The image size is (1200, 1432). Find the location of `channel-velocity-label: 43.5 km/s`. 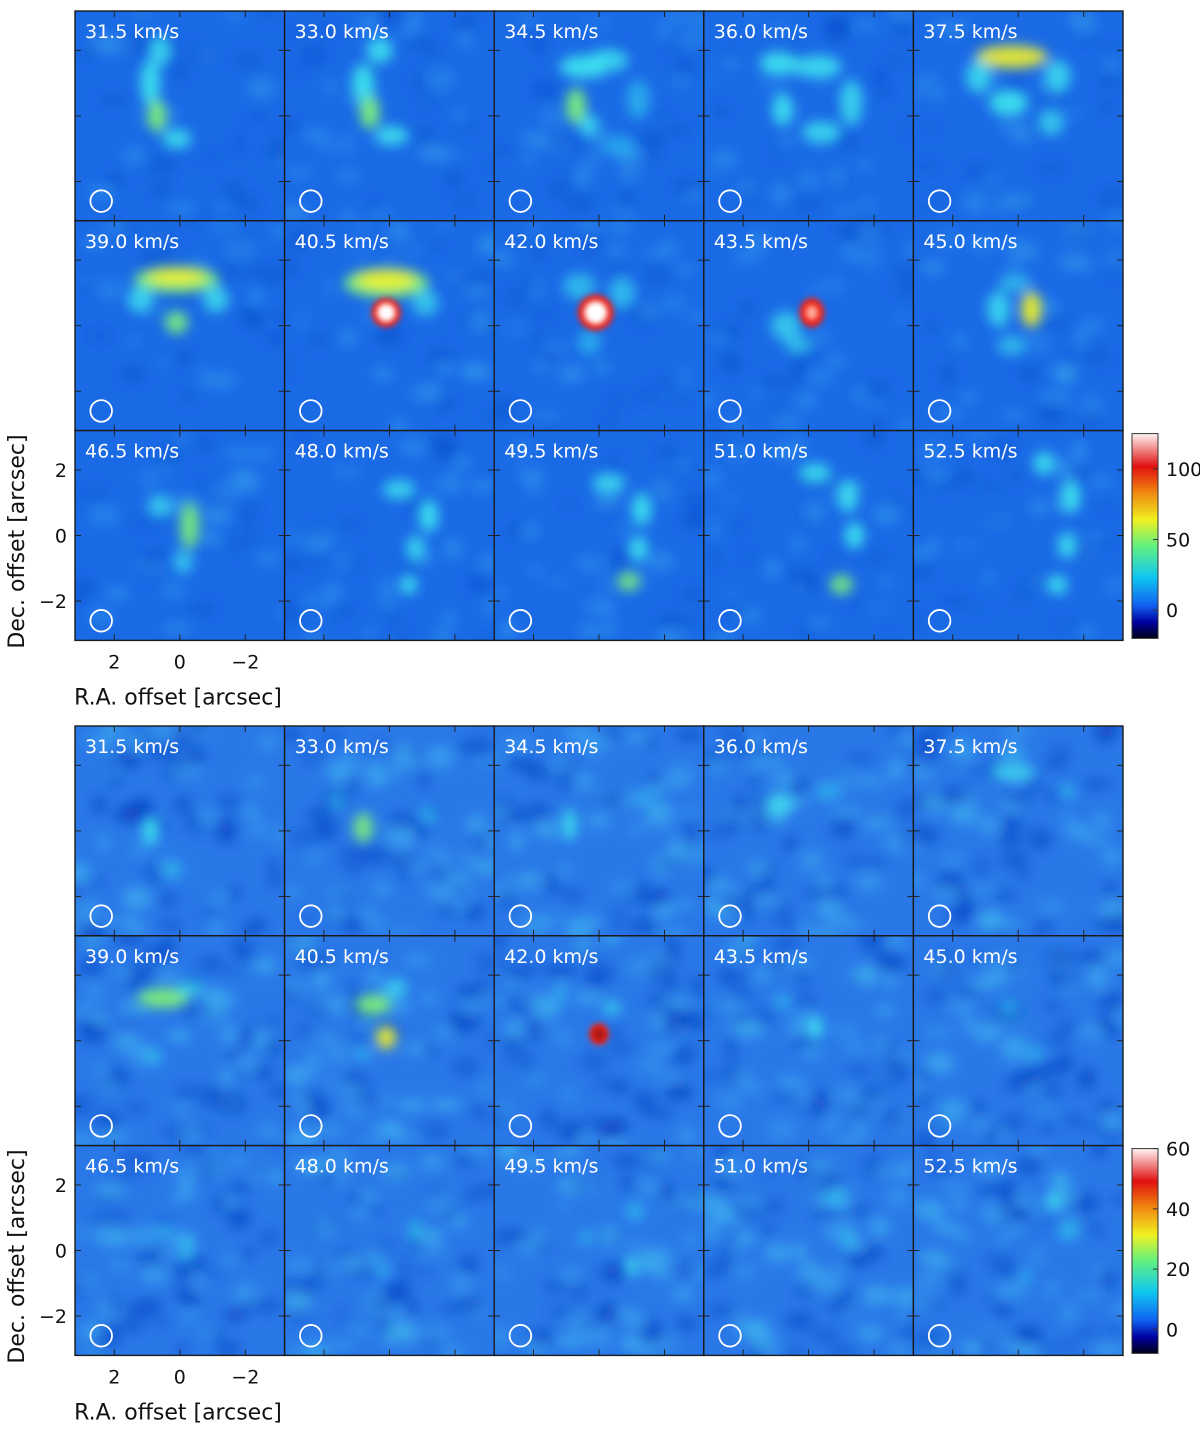

channel-velocity-label: 43.5 km/s is located at coordinates (761, 242).